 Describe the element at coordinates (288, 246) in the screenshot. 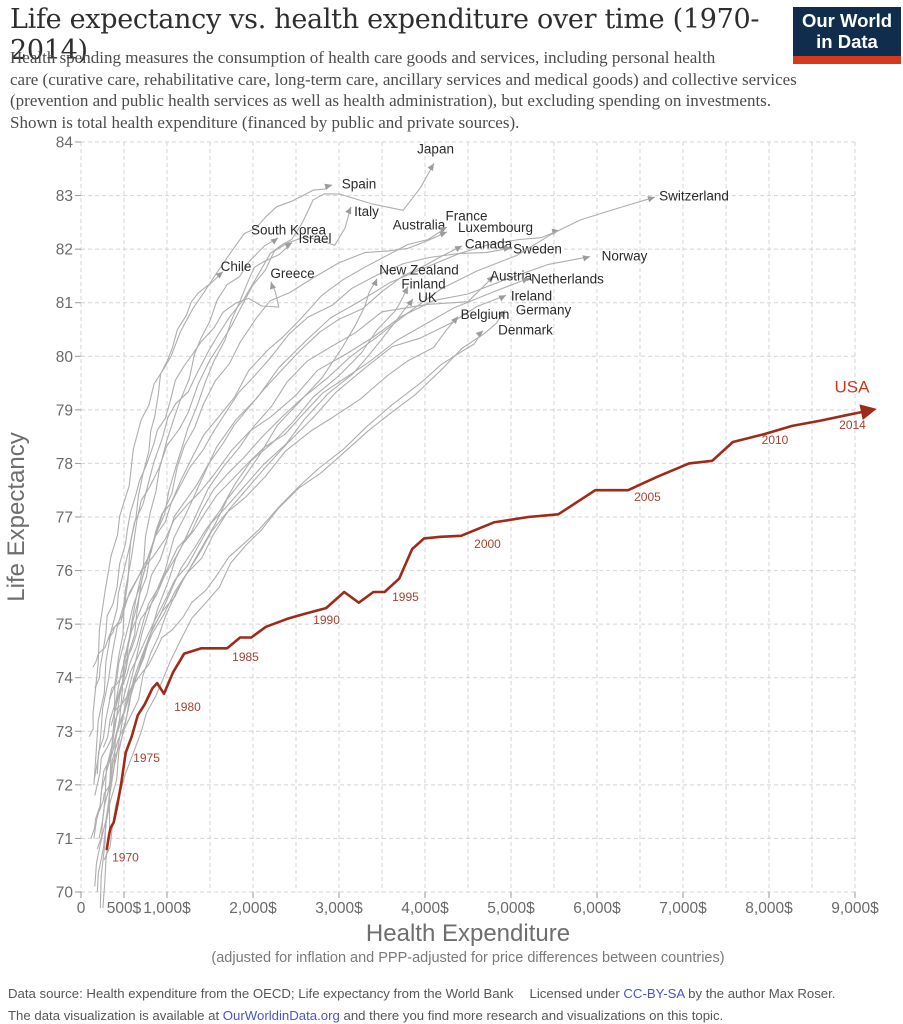

I see `country-arrow-israel` at that location.